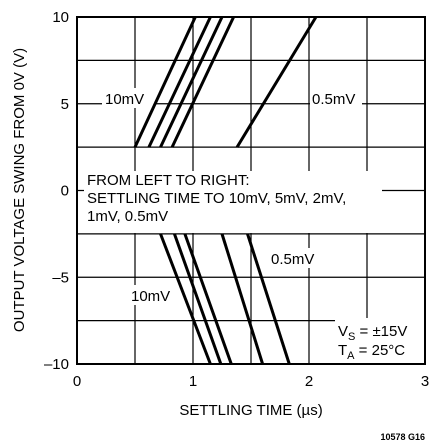 The width and height of the screenshot is (430, 448). Describe the element at coordinates (60, 17) in the screenshot. I see `y-tick-label: 10` at that location.